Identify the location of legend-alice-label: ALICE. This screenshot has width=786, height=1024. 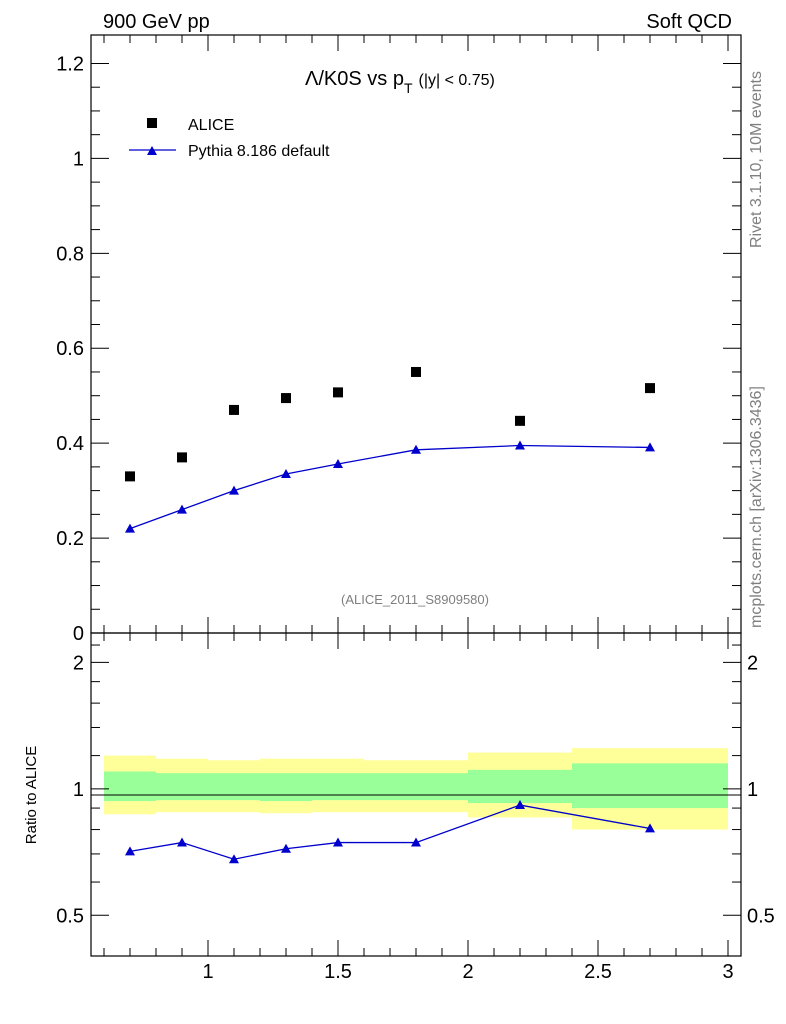
(211, 125).